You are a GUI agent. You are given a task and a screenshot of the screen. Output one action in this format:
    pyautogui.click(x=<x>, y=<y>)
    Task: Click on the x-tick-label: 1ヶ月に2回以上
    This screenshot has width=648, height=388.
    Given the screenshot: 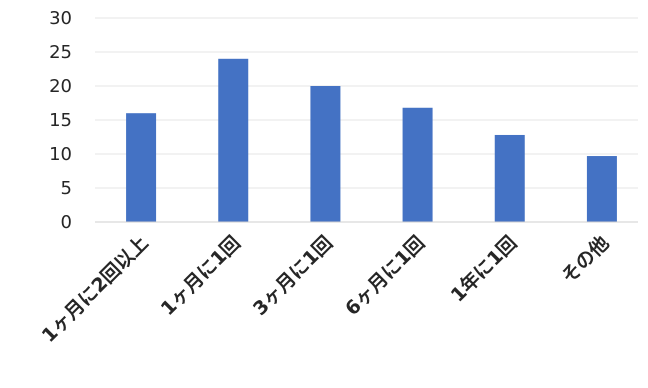 What is the action you would take?
    pyautogui.click(x=95, y=289)
    